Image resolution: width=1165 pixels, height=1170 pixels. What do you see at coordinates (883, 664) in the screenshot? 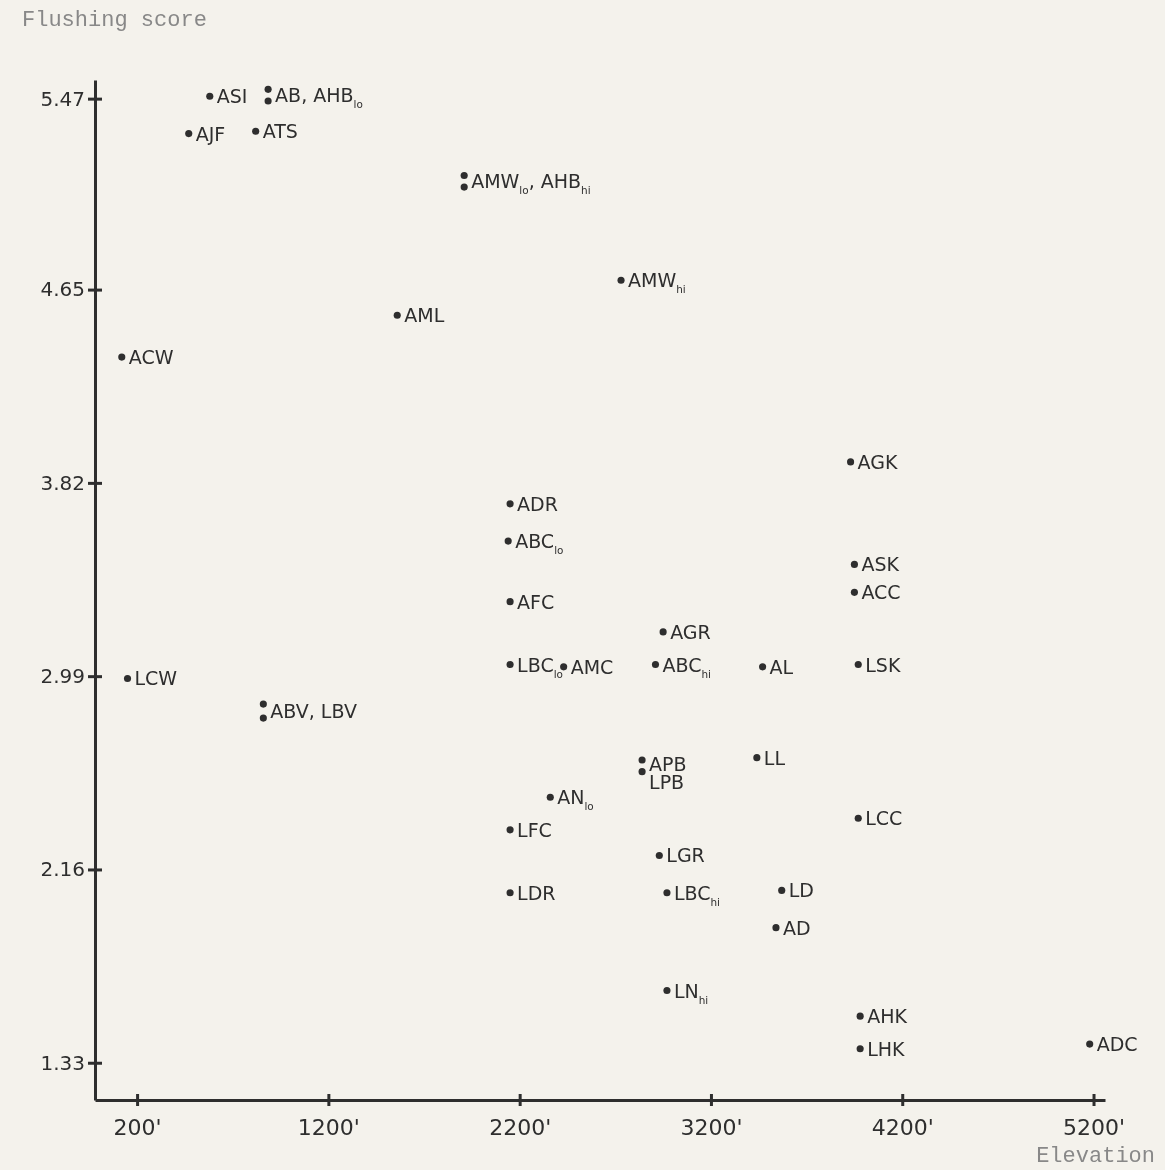
I see `annotation: LSK` at bounding box center [883, 664].